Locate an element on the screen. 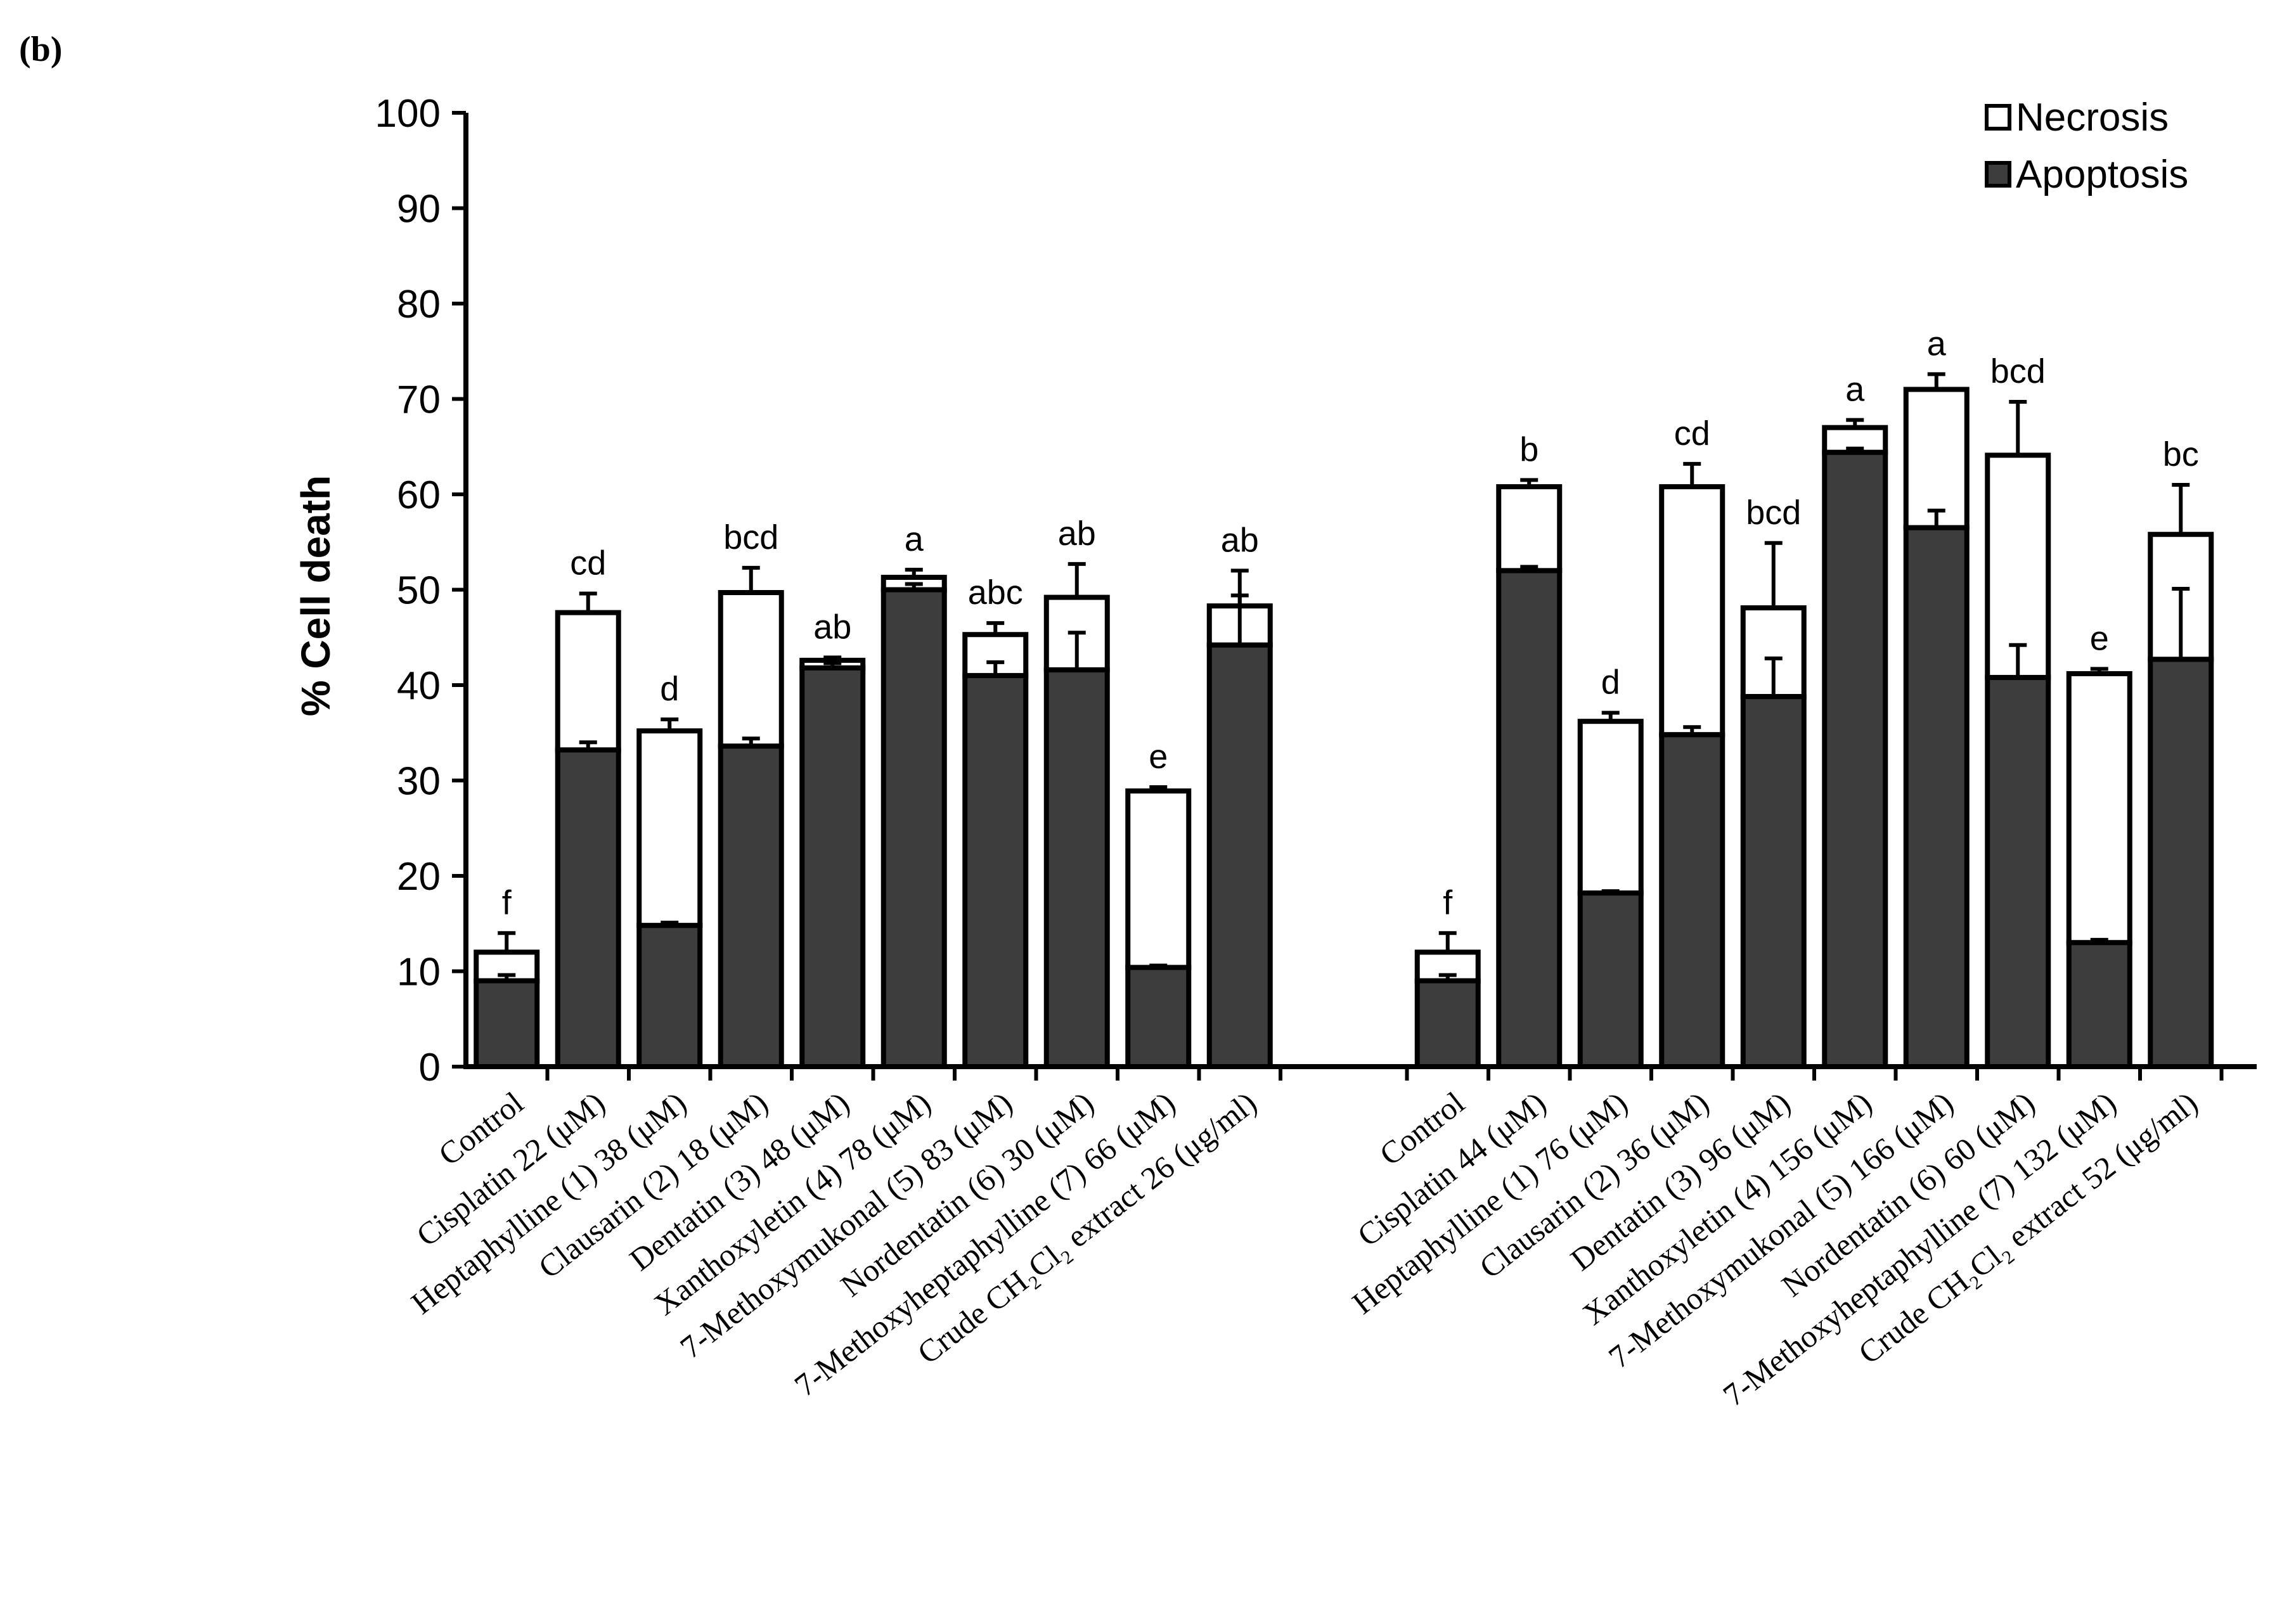 Image resolution: width=2296 pixels, height=1599 pixels. y-tick-label: 50 is located at coordinates (419, 591).